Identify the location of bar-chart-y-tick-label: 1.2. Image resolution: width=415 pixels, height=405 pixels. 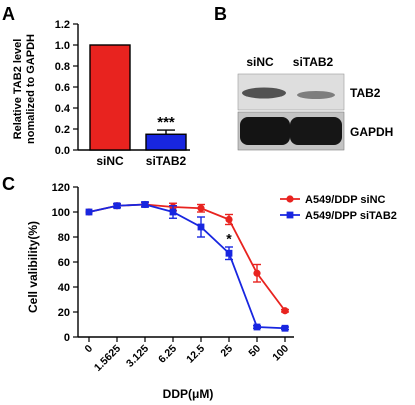
(62, 25).